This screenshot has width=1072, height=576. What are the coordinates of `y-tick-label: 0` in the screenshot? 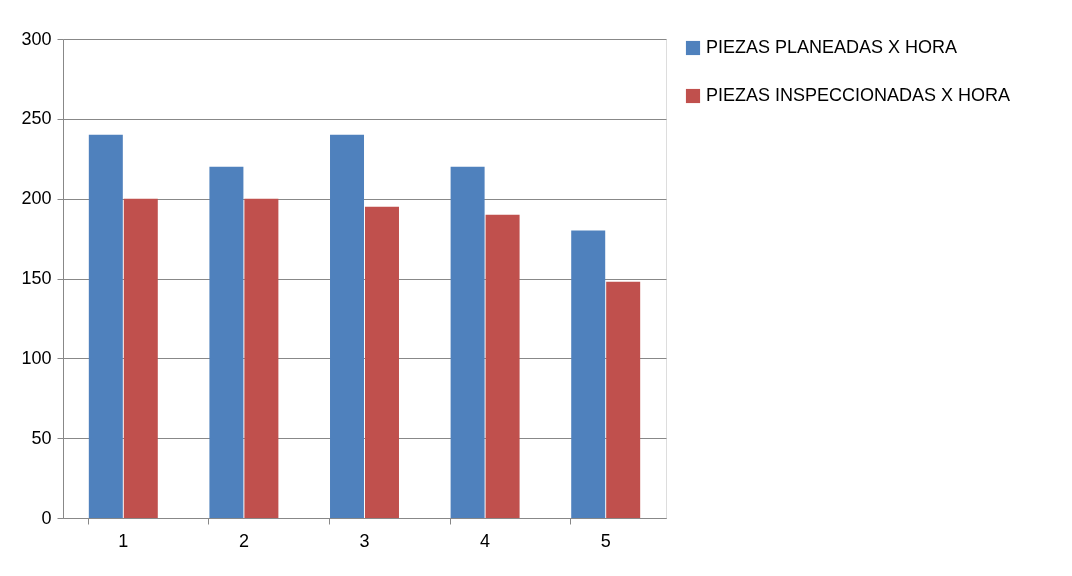 It's located at (46, 517).